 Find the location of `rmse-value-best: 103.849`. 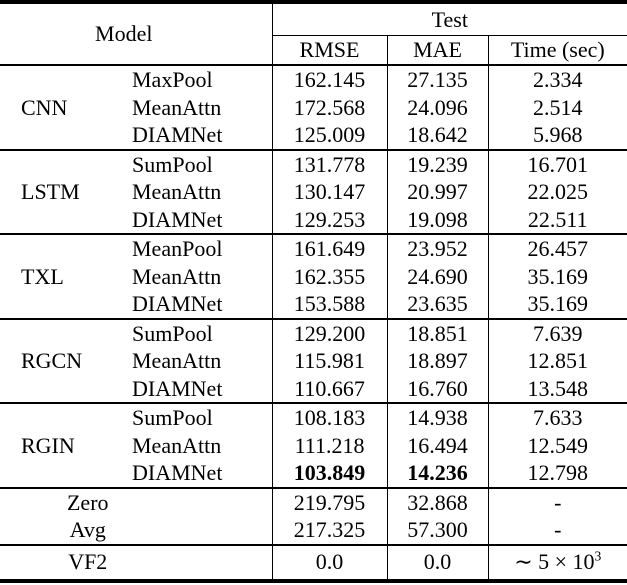

rmse-value-best: 103.849 is located at coordinates (329, 473).